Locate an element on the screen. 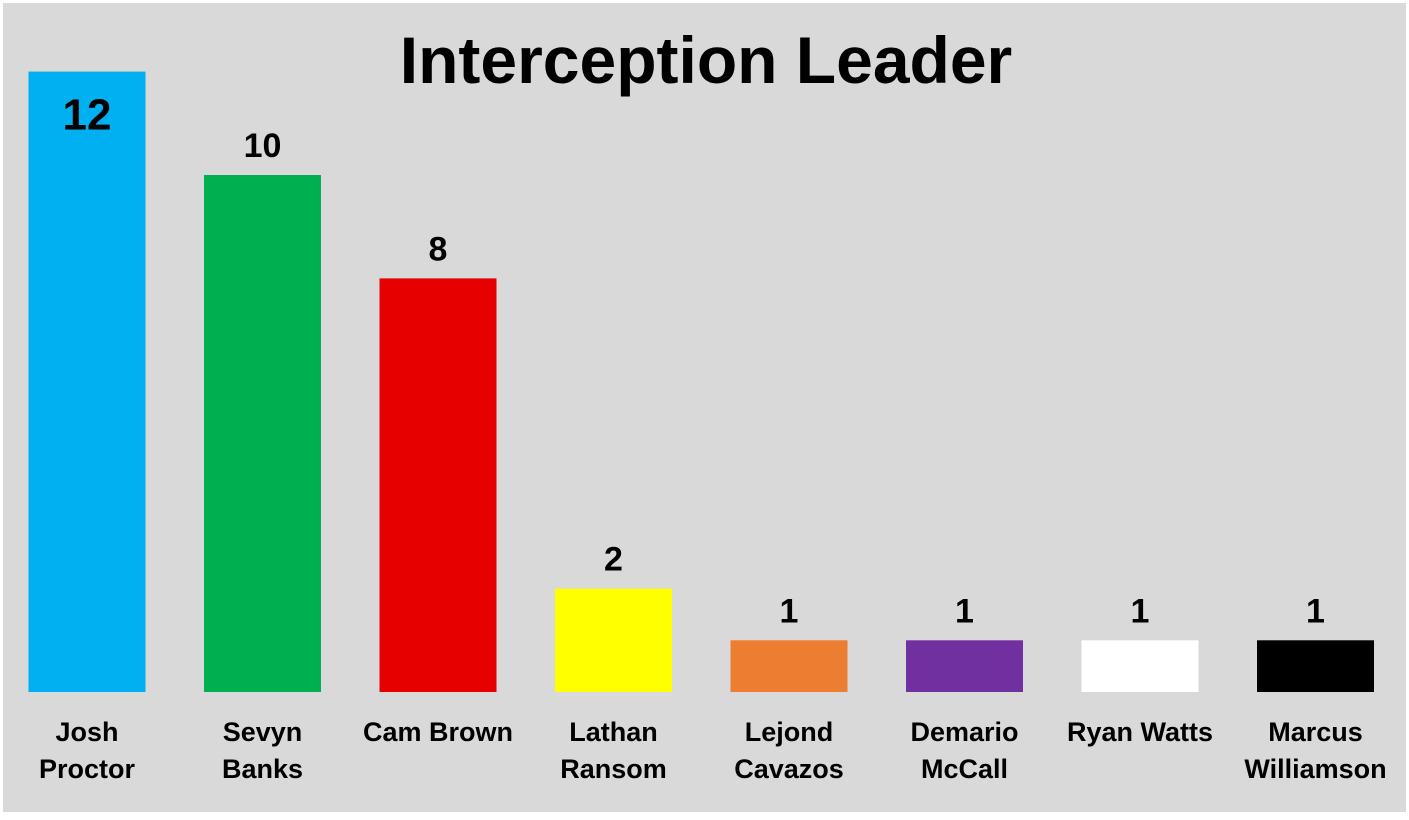 This screenshot has height=820, width=1409. category-label-line: Banks is located at coordinates (262, 769).